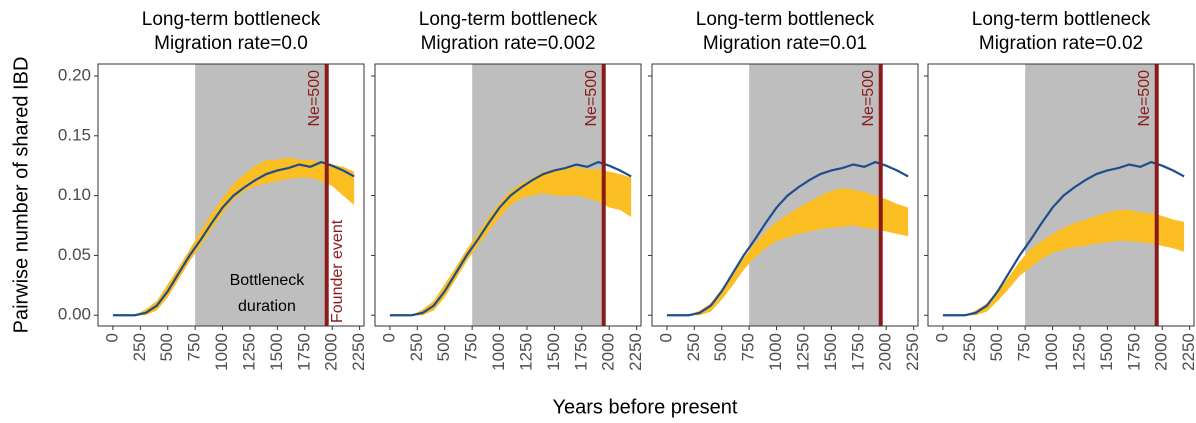 This screenshot has width=1196, height=423. What do you see at coordinates (645, 407) in the screenshot?
I see `x-axis-label: Years before present` at bounding box center [645, 407].